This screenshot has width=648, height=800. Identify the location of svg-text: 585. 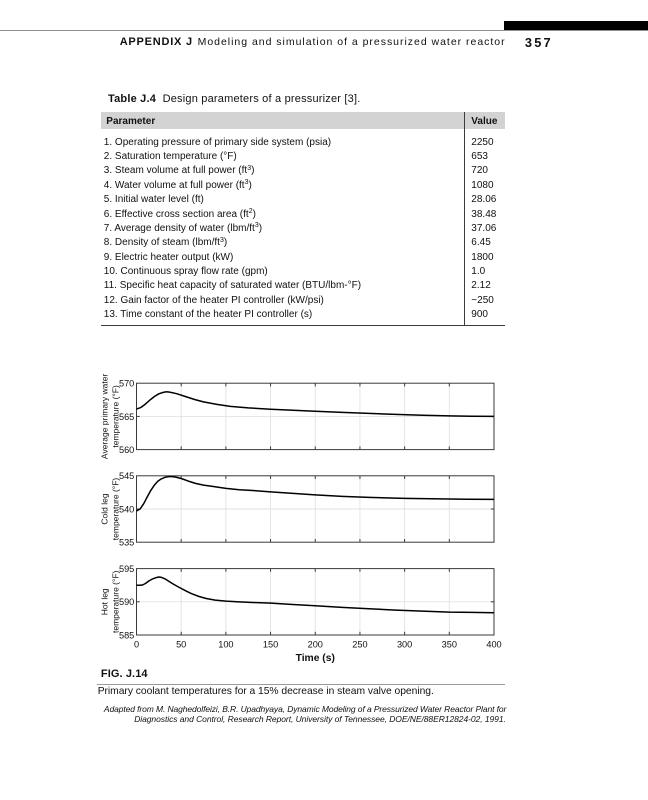
(126, 635).